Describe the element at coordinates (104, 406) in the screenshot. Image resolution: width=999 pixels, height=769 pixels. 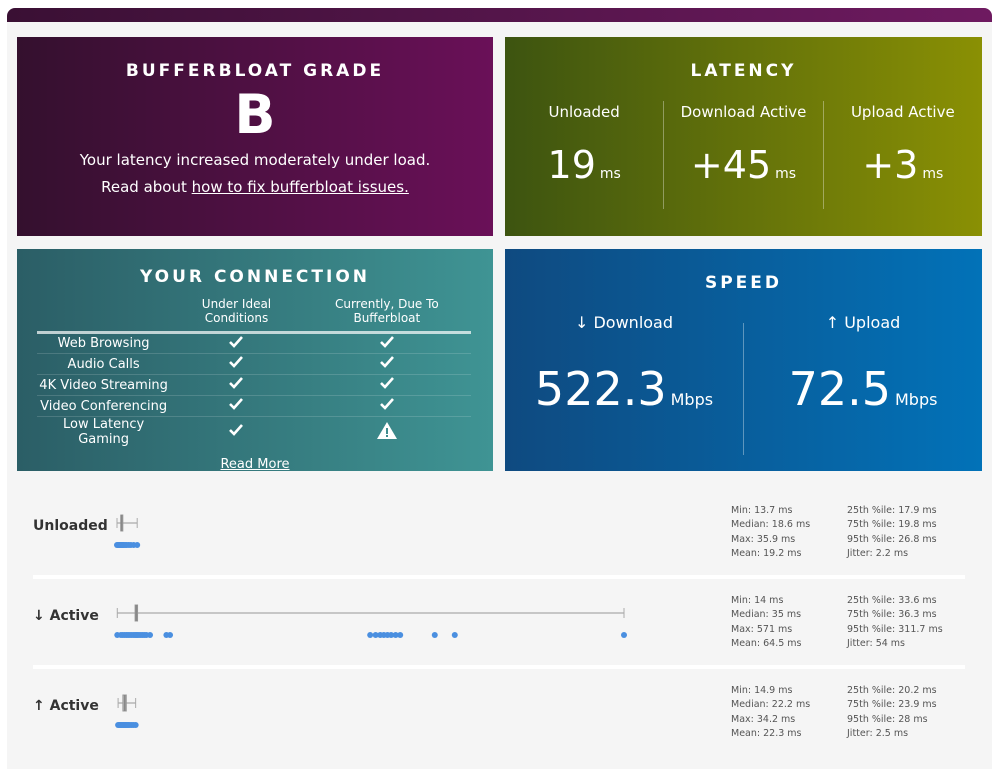
I see `activity-name: Video Conferencing` at that location.